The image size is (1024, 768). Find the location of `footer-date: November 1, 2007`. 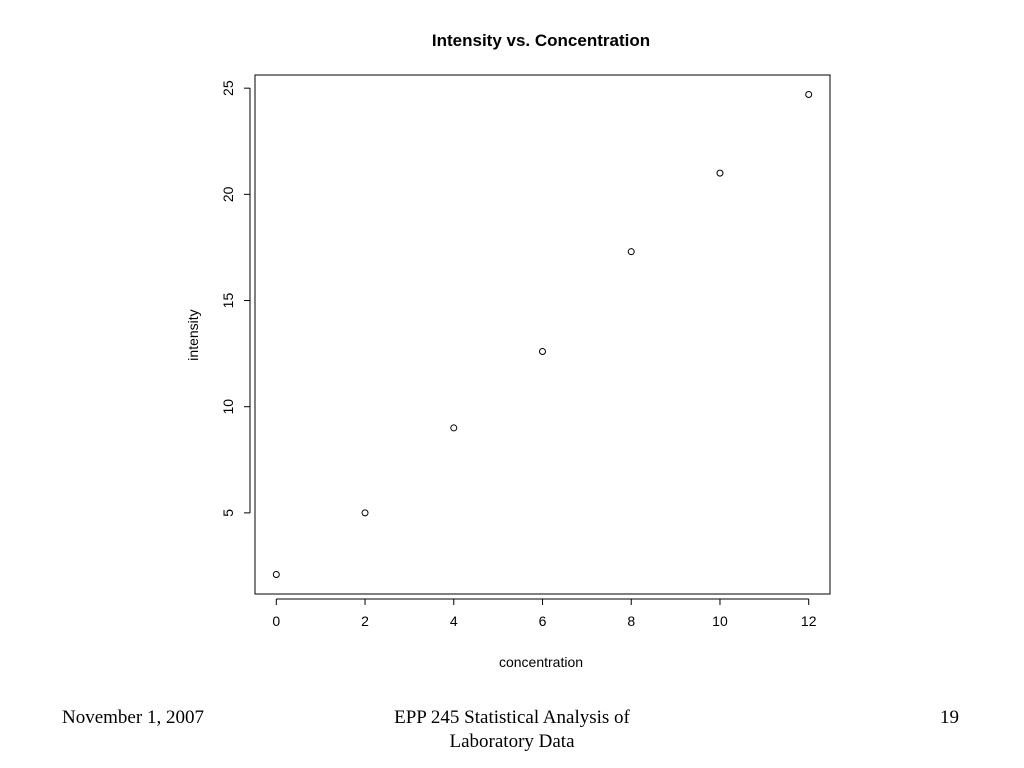

footer-date: November 1, 2007 is located at coordinates (133, 717).